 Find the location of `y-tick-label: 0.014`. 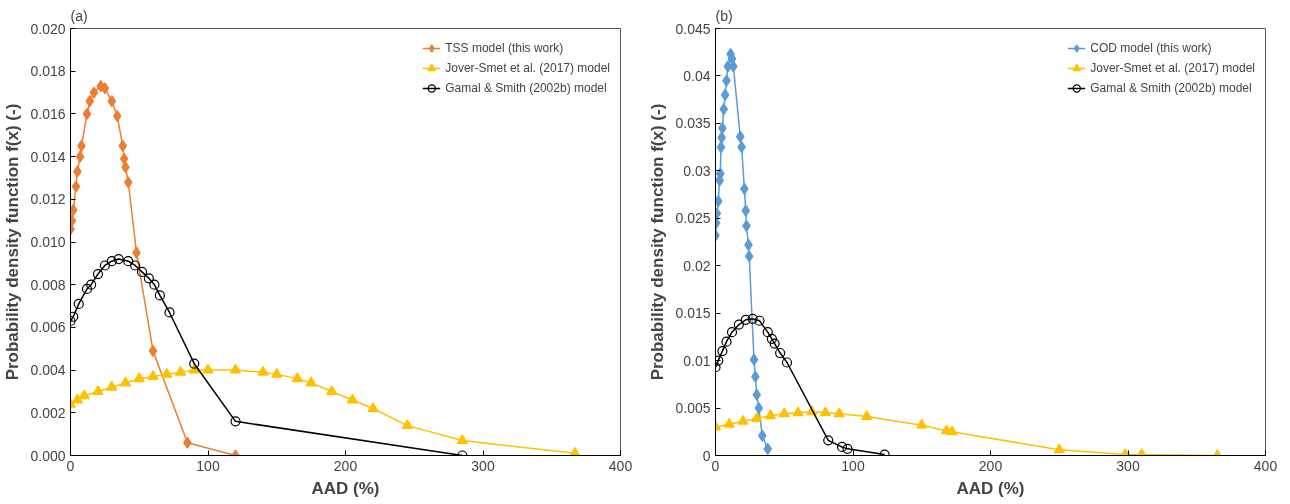

y-tick-label: 0.014 is located at coordinates (48, 156).